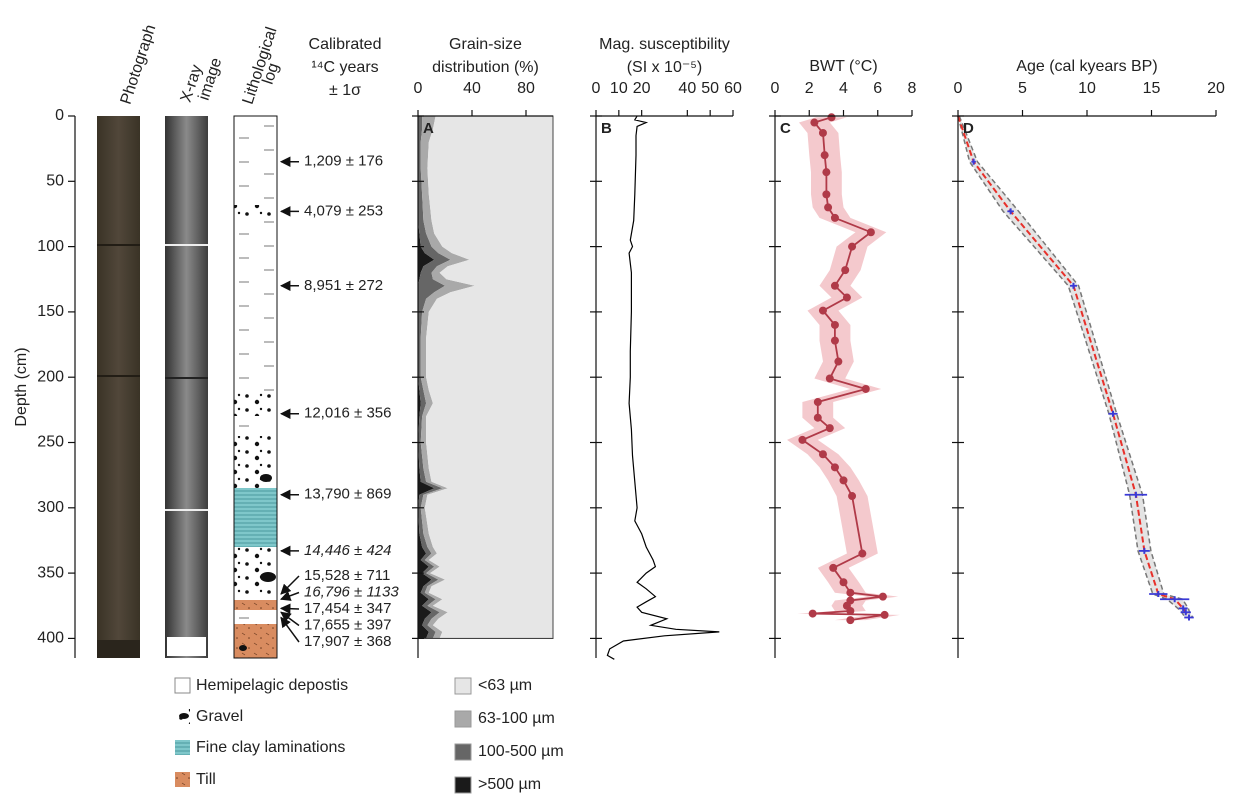 This screenshot has width=1236, height=798. What do you see at coordinates (206, 779) in the screenshot?
I see `legend-label: Till` at bounding box center [206, 779].